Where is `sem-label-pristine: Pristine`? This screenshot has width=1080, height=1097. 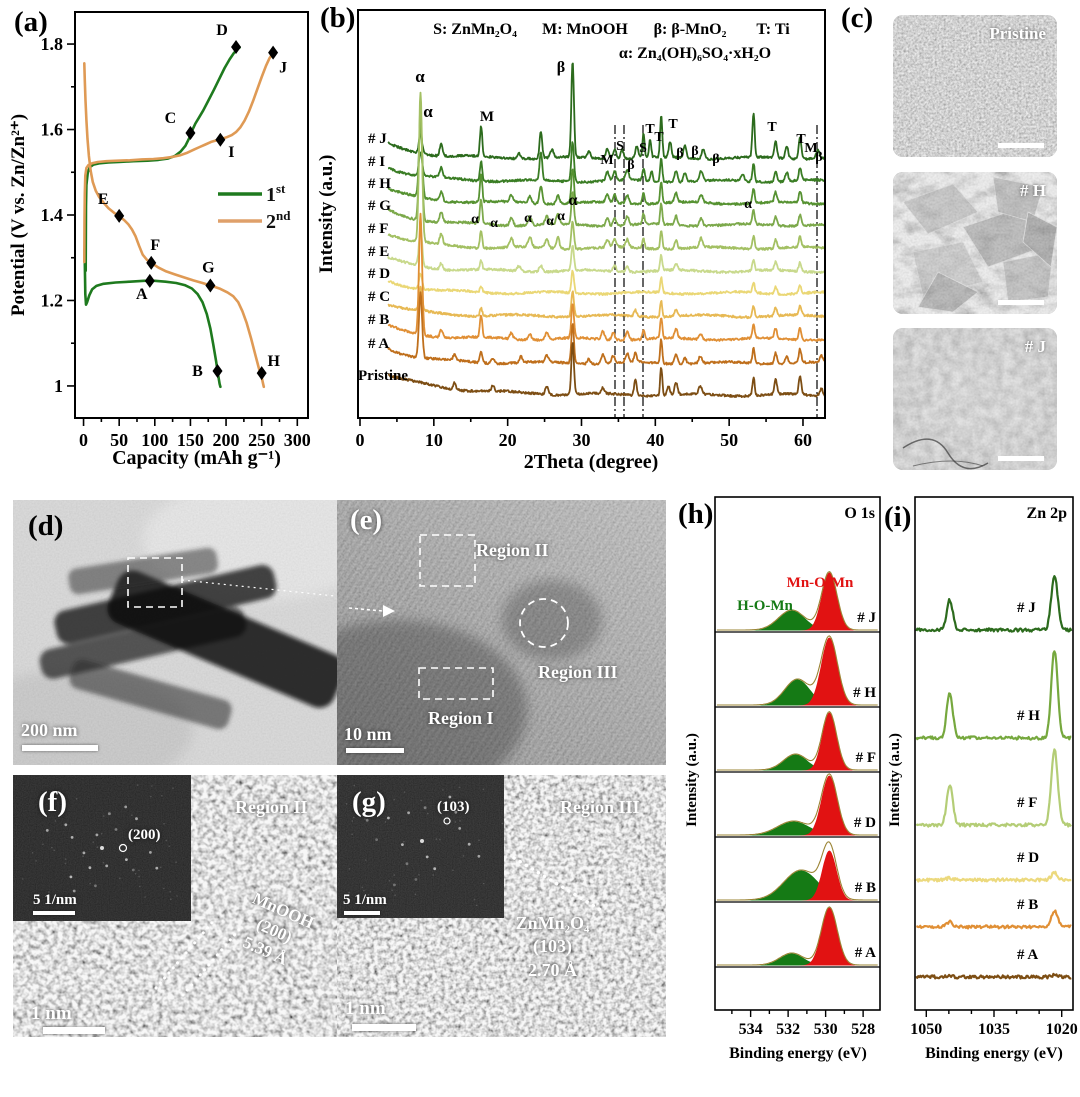 sem-label-pristine: Pristine is located at coordinates (1017, 33).